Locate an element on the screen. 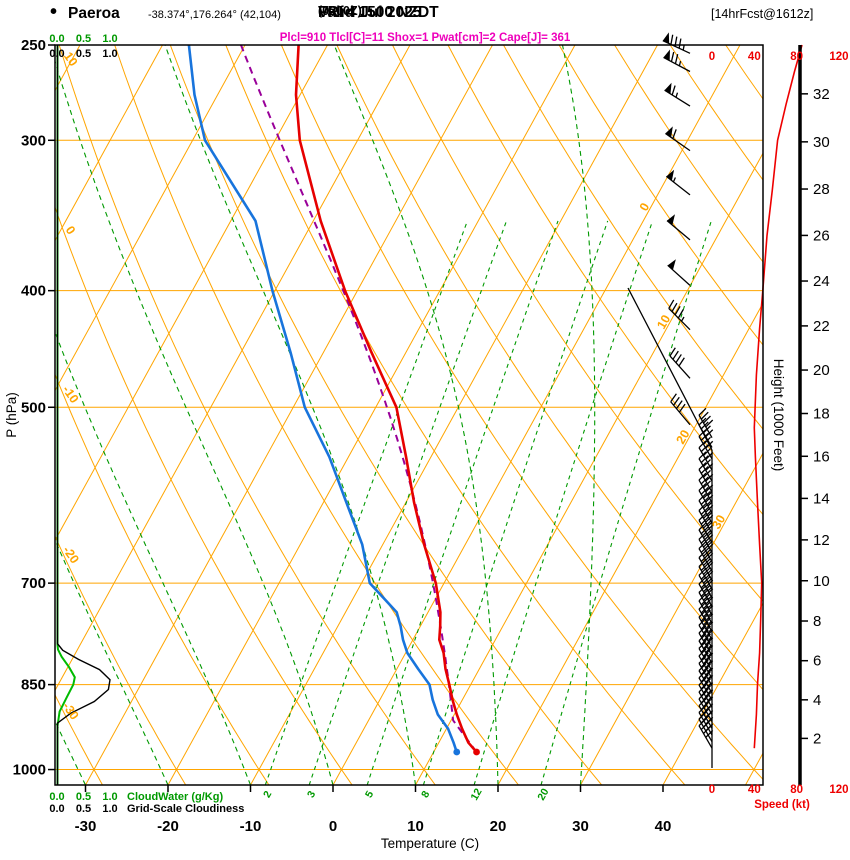  forecast-info: [14hrFcst@1612z] is located at coordinates (762, 14).